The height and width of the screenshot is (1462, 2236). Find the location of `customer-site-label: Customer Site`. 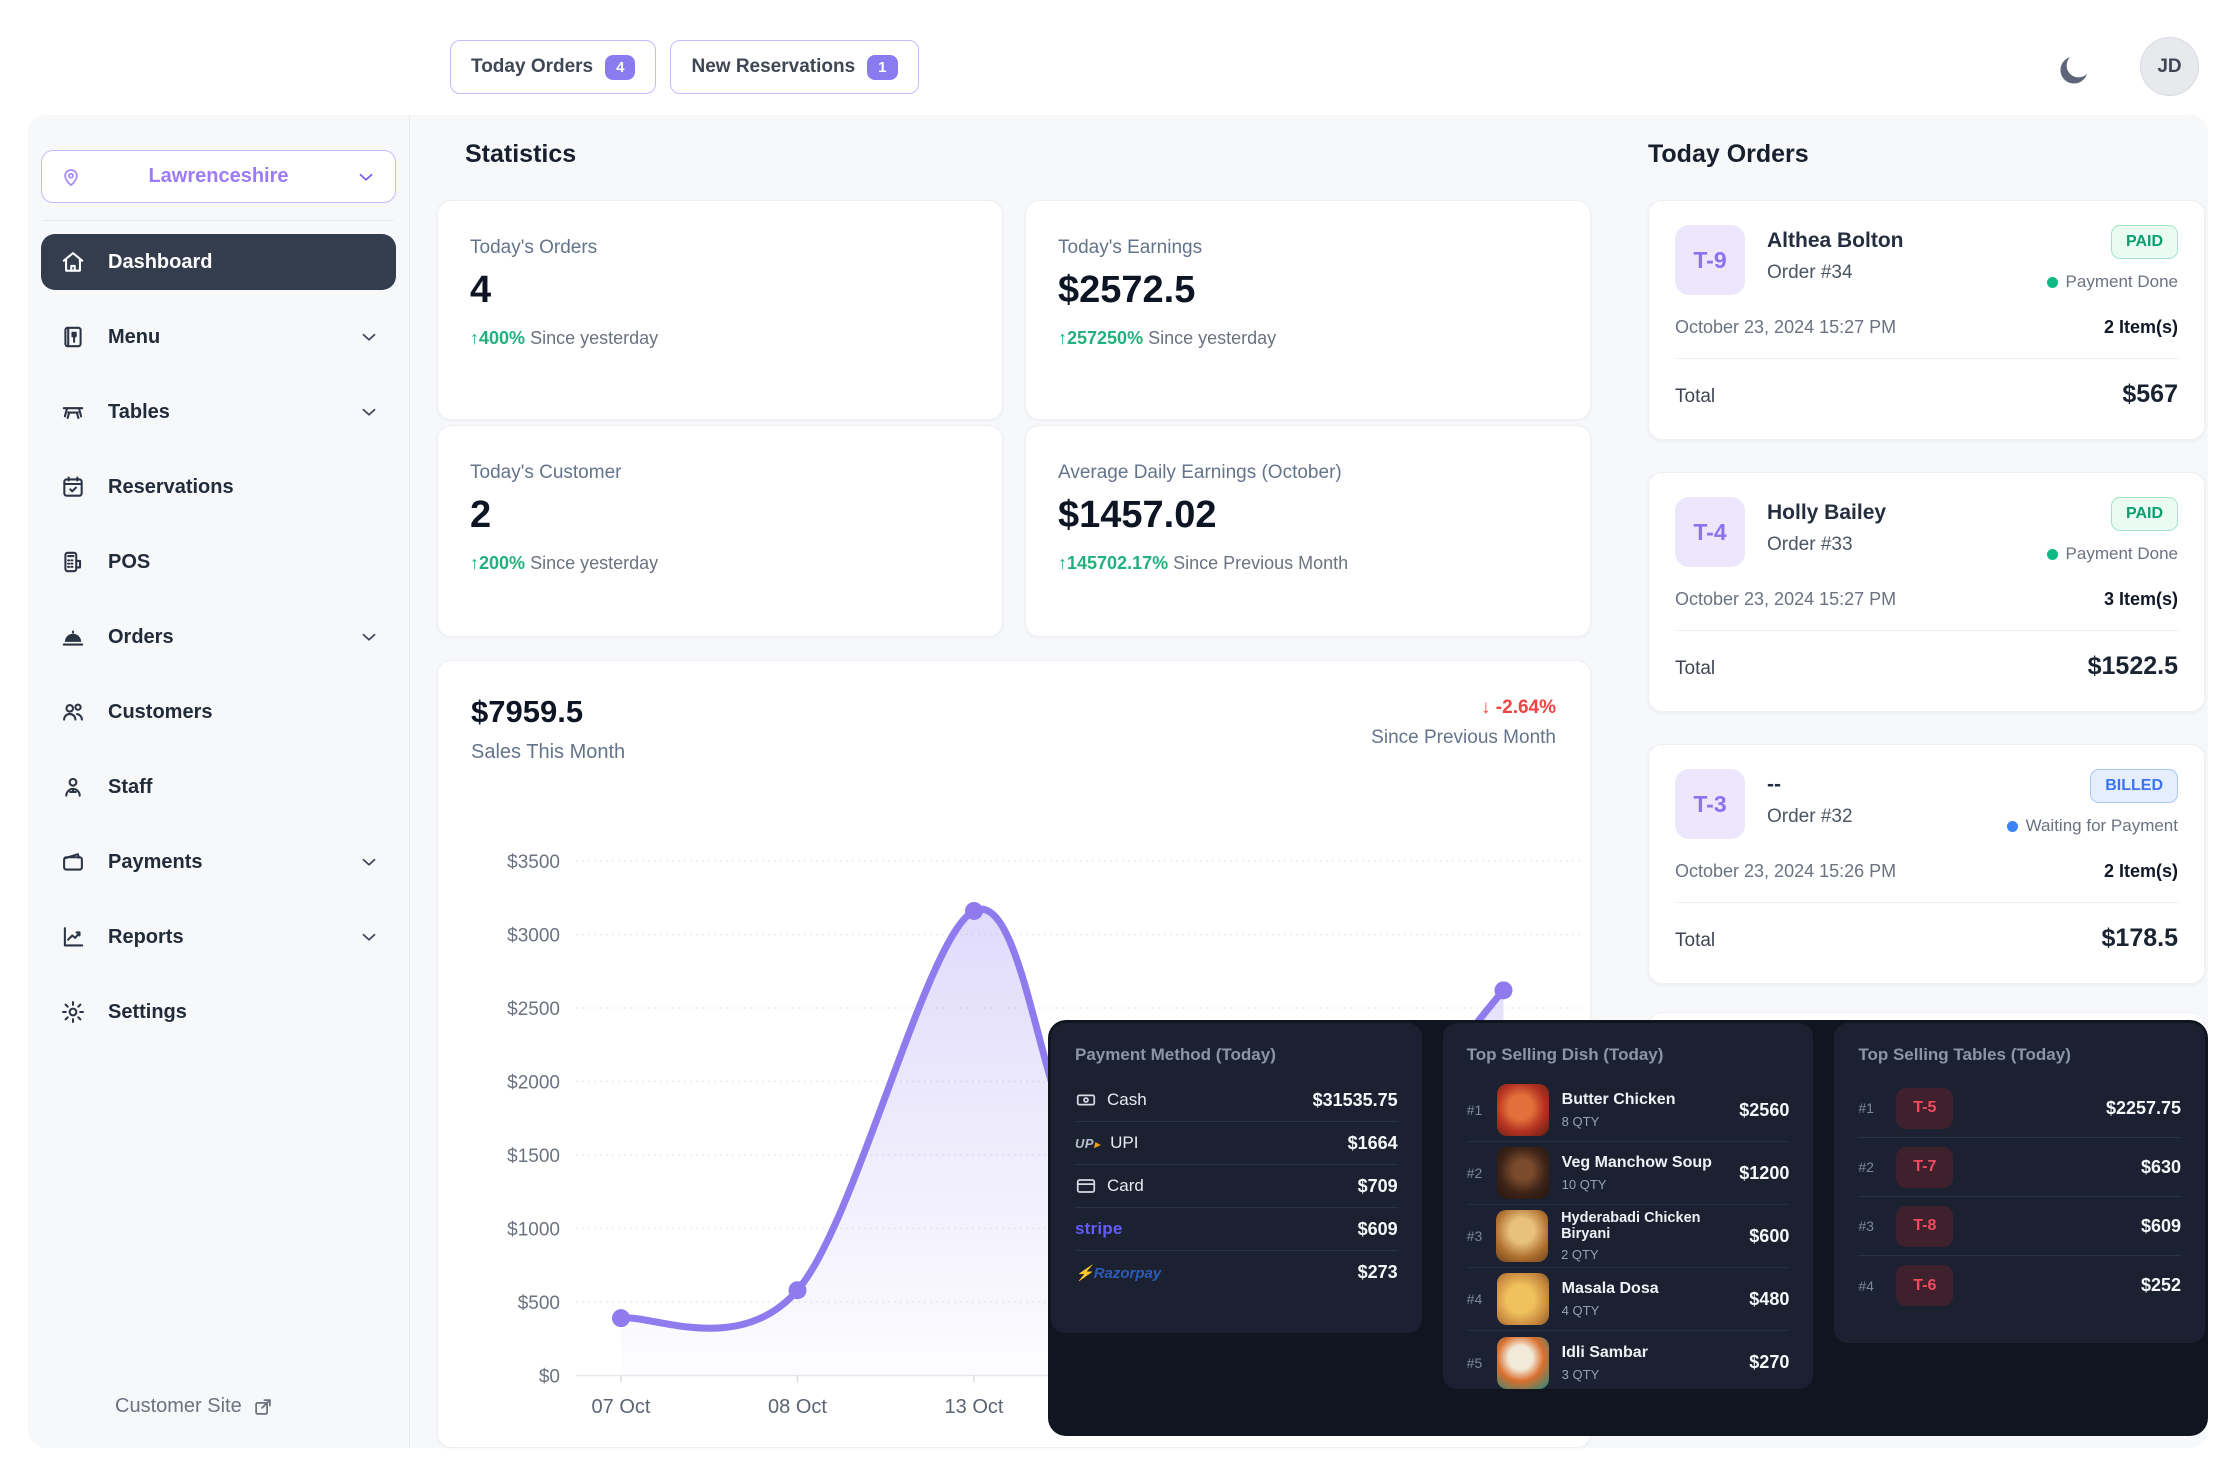

customer-site-label: Customer Site is located at coordinates (178, 1406).